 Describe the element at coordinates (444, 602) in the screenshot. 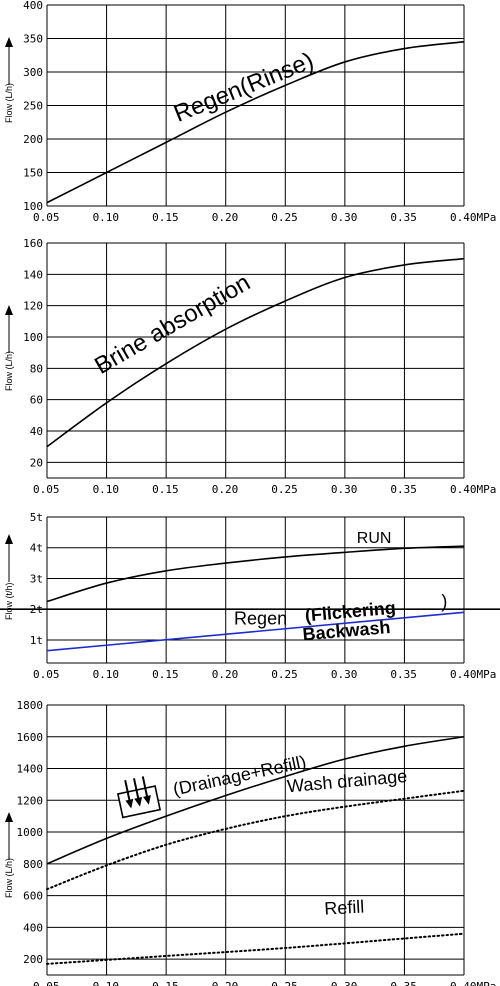

I see `annotation-label: )` at that location.